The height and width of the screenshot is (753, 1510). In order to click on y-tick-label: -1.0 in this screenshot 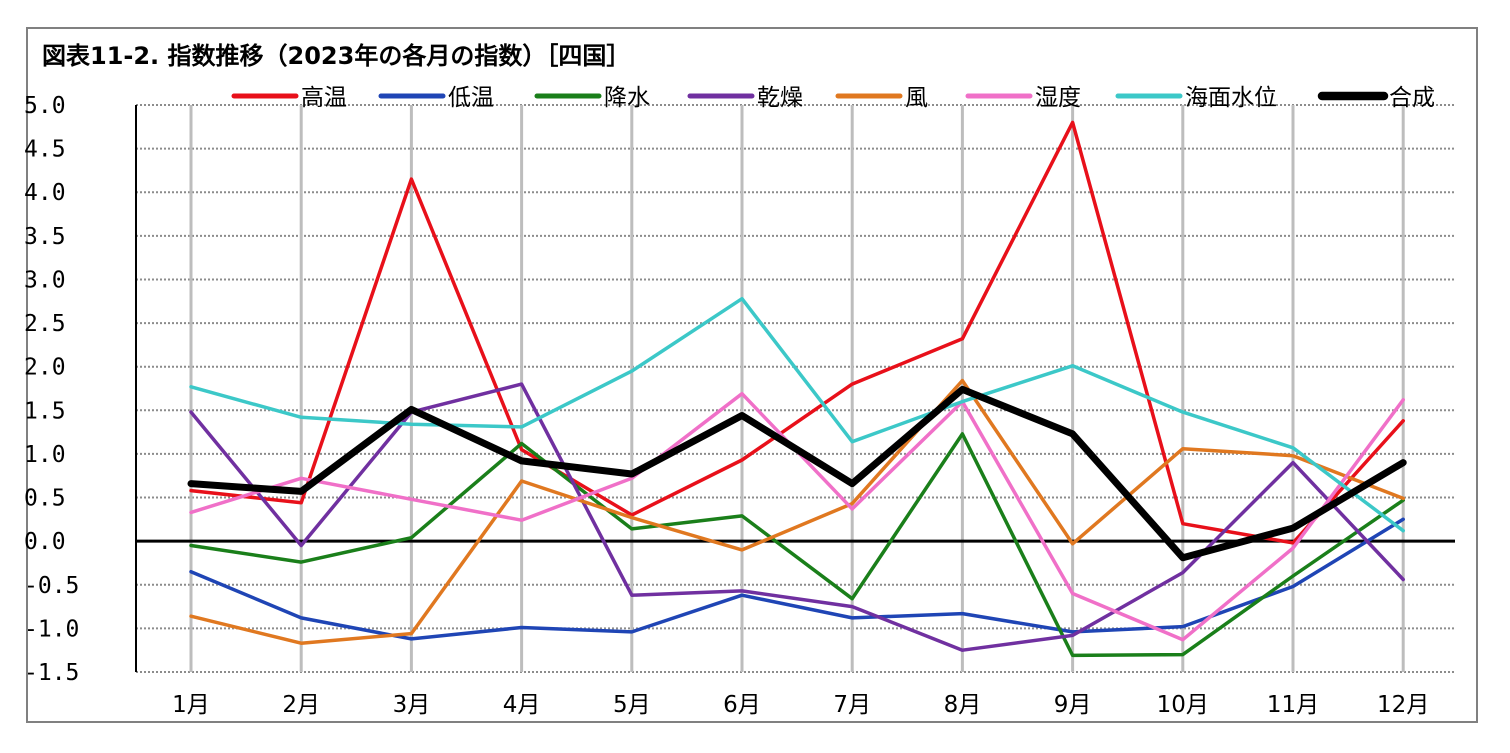, I will do `click(51, 629)`.